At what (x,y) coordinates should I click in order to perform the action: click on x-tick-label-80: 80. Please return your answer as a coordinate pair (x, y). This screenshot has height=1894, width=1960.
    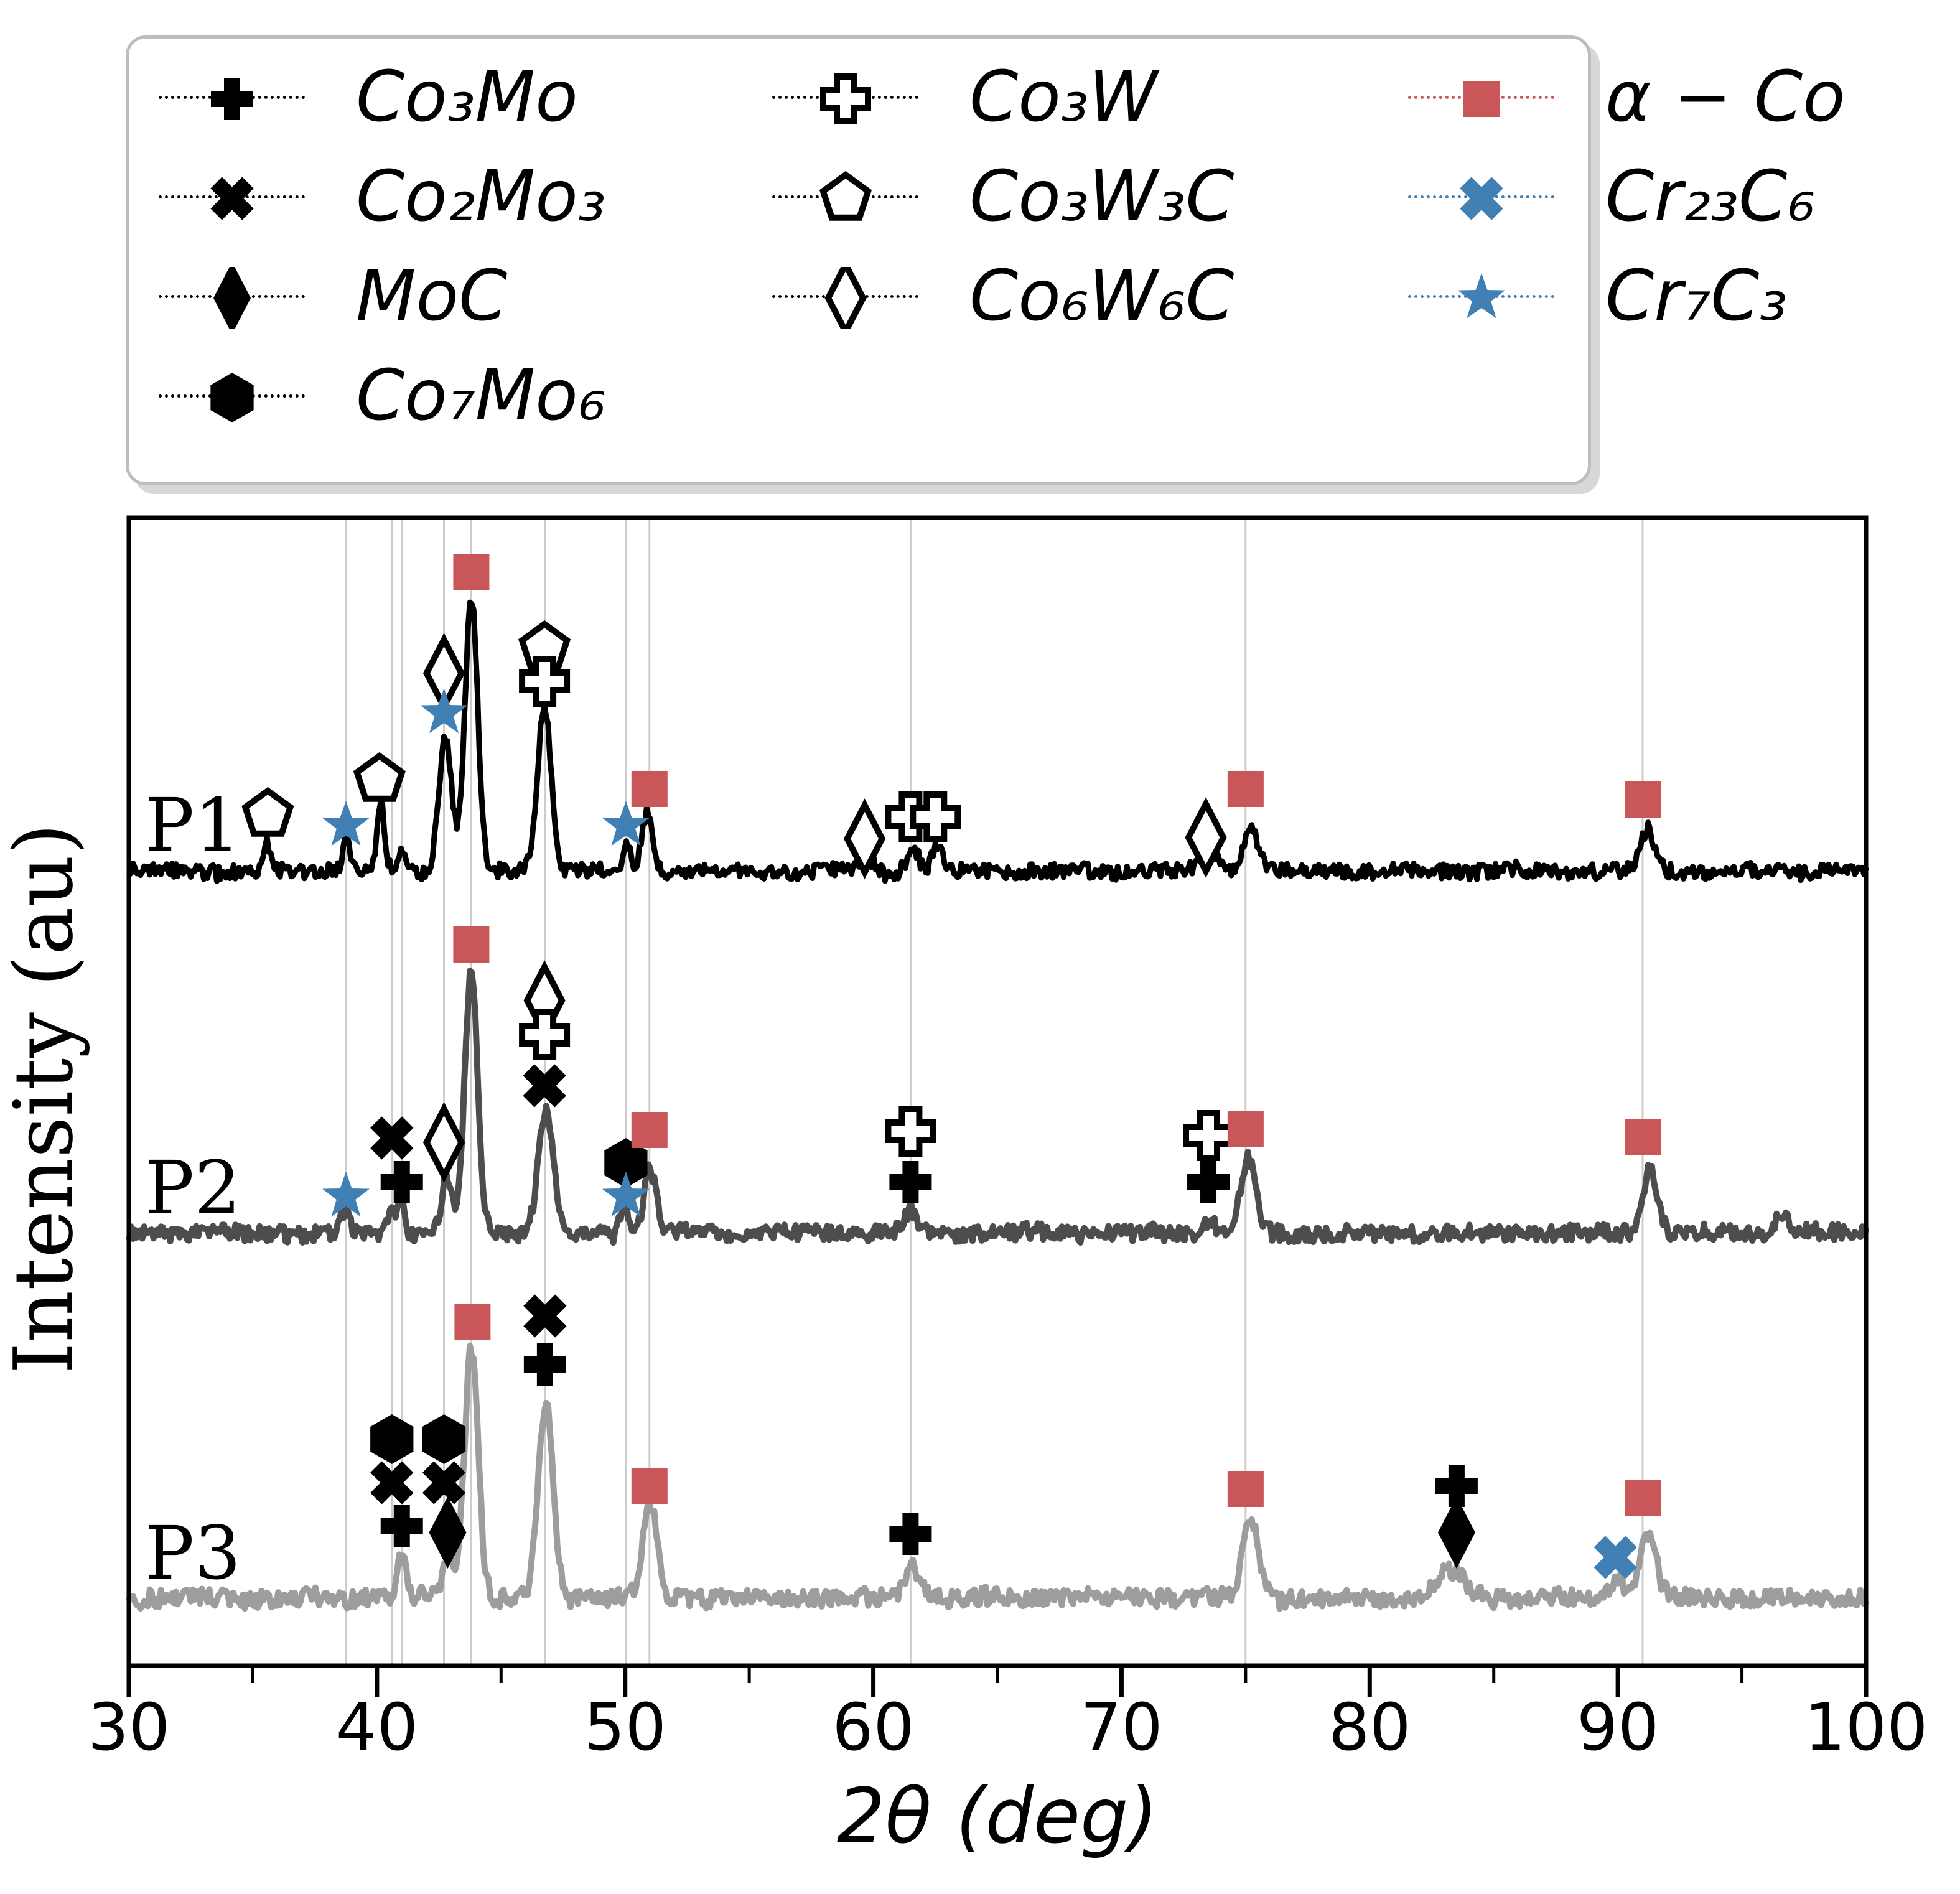
    Looking at the image, I should click on (1370, 1727).